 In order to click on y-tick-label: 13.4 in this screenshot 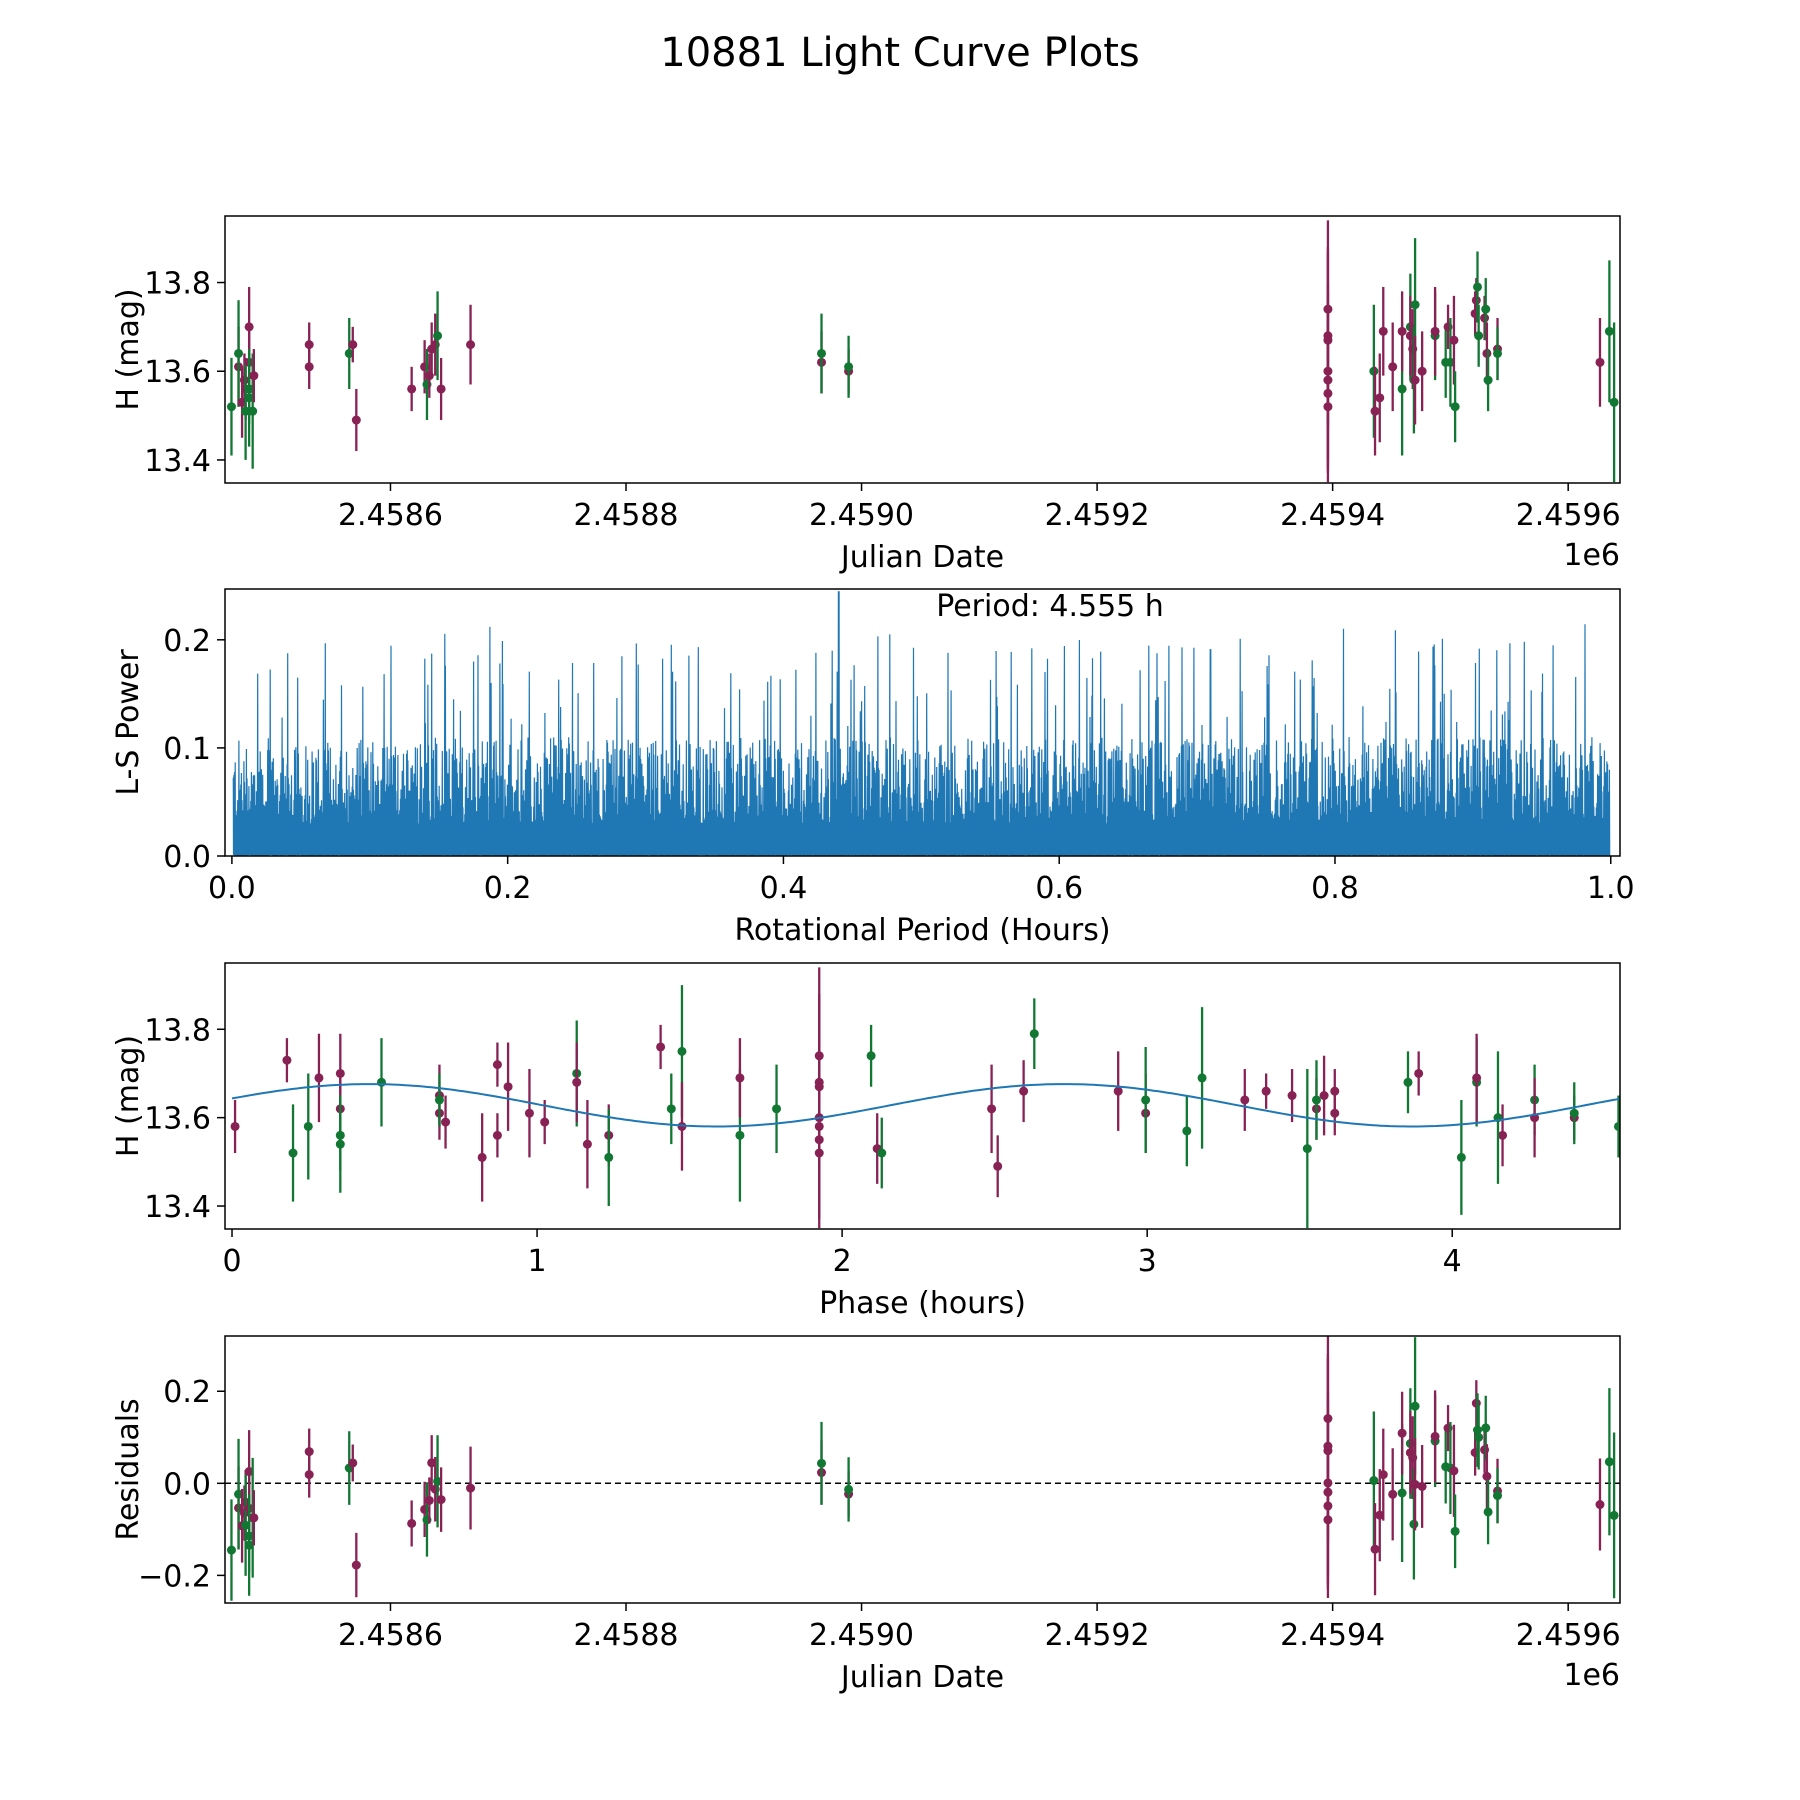, I will do `click(177, 461)`.